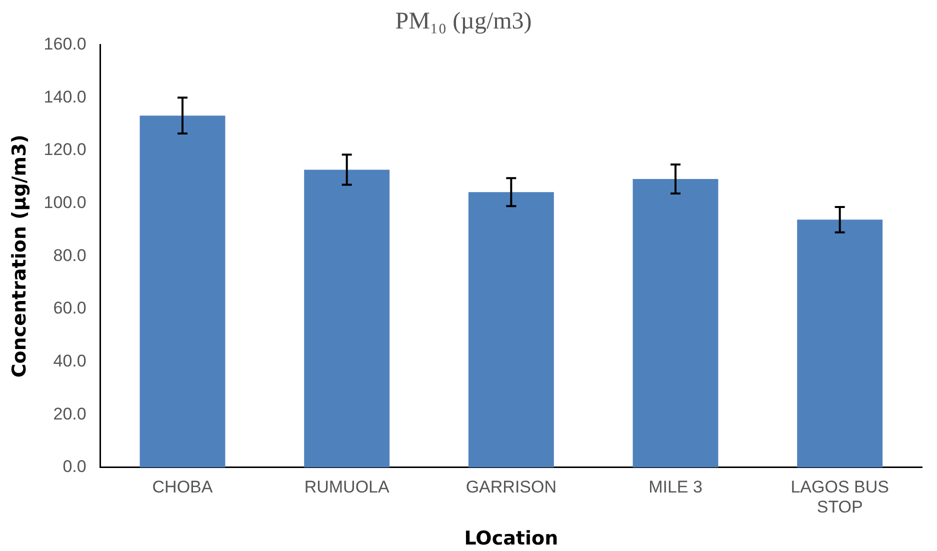 Image resolution: width=937 pixels, height=551 pixels. Describe the element at coordinates (65, 44) in the screenshot. I see `y-tick-label: 160.0` at that location.